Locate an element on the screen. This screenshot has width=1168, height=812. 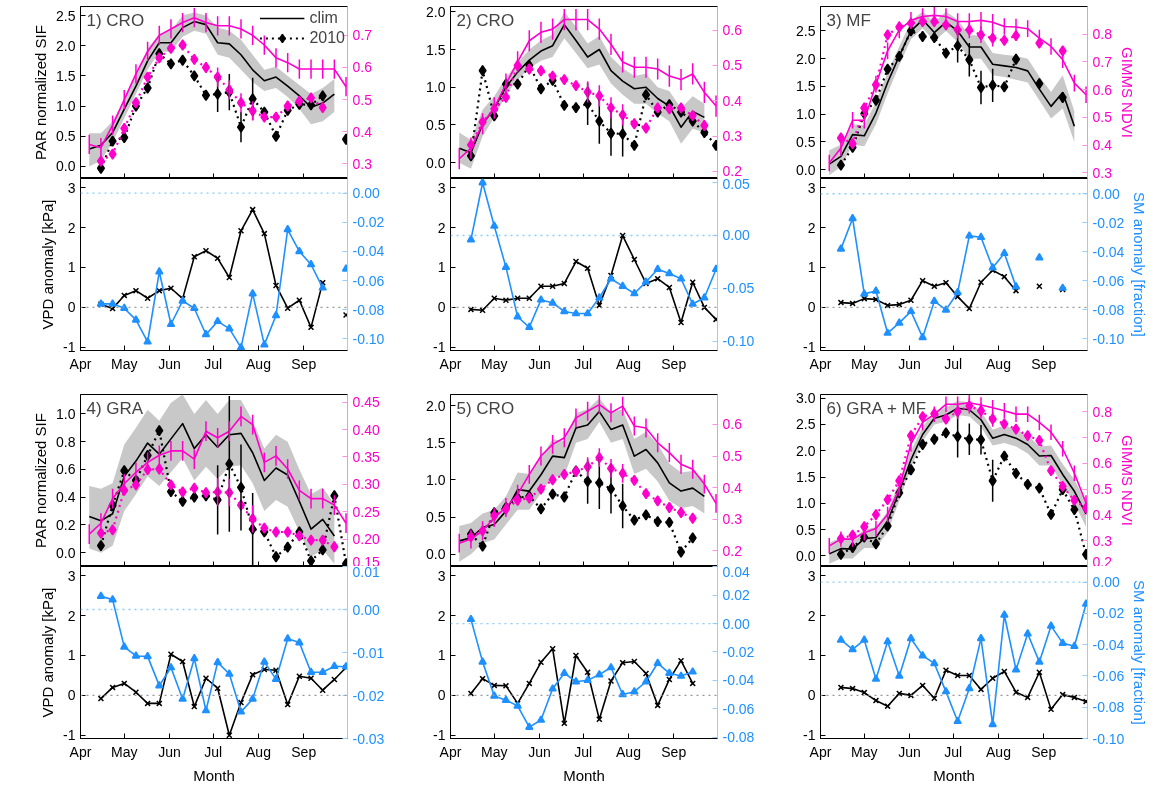
y2-tick-label: 0.20 is located at coordinates (366, 539).